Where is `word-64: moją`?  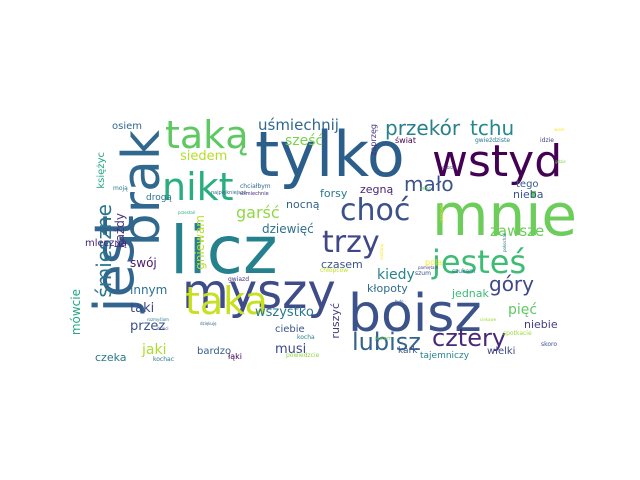
word-64: moją is located at coordinates (120, 188).